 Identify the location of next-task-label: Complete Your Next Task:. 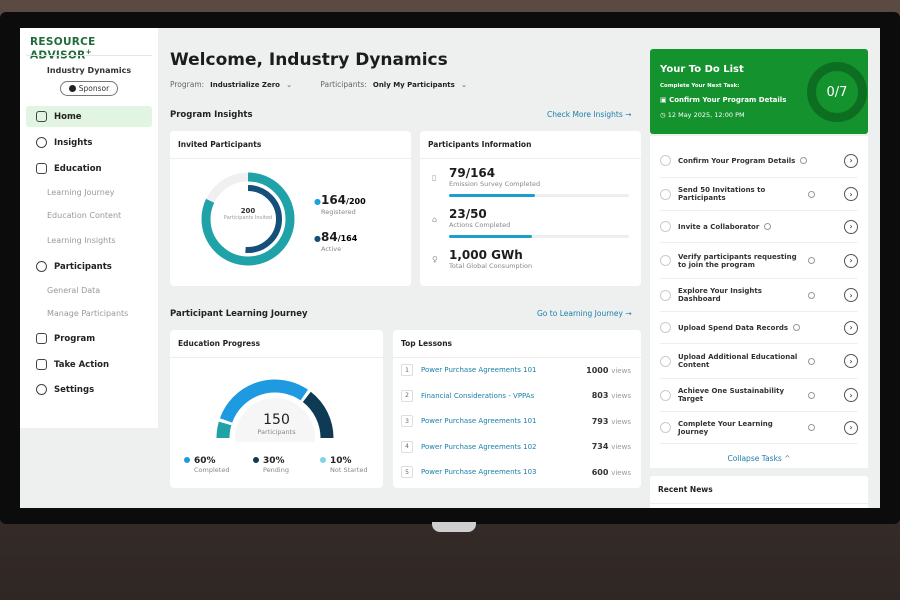
(700, 86).